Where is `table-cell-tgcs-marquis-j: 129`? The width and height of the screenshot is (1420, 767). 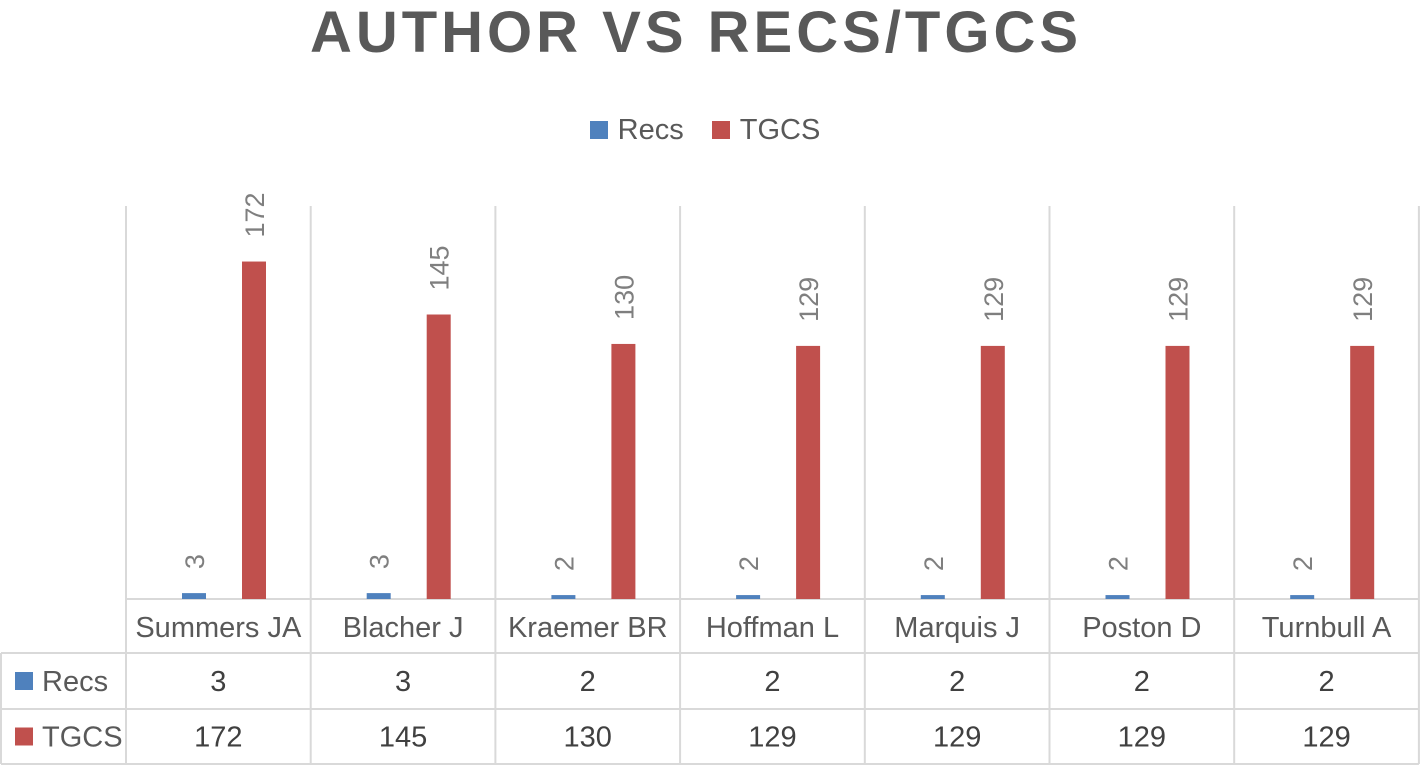 table-cell-tgcs-marquis-j: 129 is located at coordinates (957, 738).